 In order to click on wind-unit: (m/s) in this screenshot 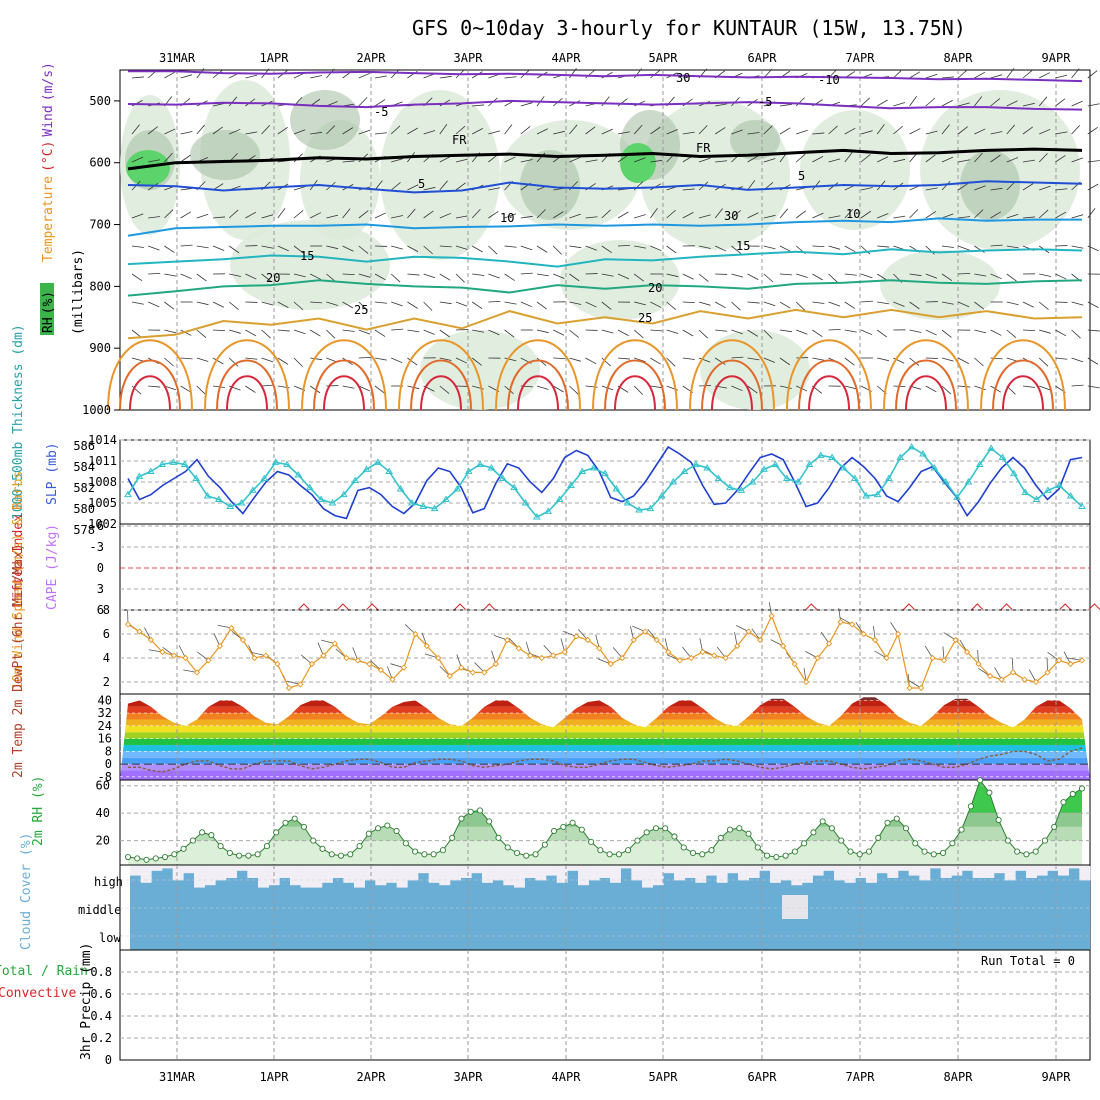, I will do `click(48, 81)`.